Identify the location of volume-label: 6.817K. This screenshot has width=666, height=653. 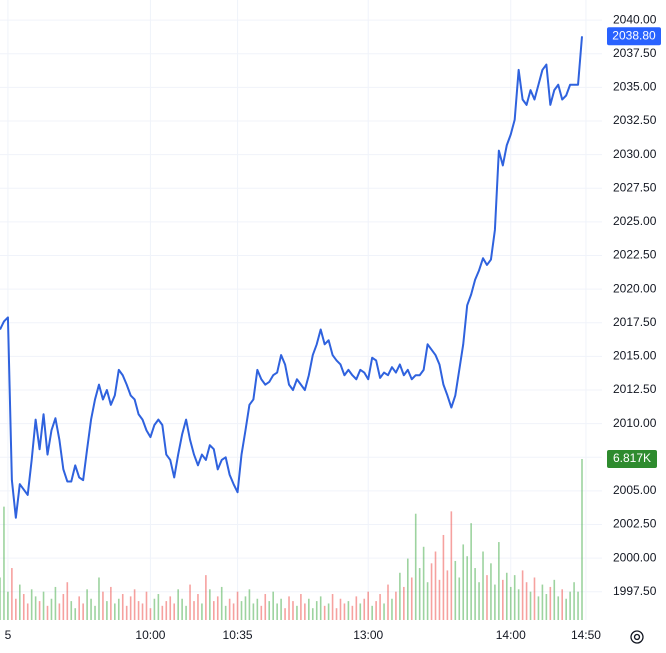
(632, 458).